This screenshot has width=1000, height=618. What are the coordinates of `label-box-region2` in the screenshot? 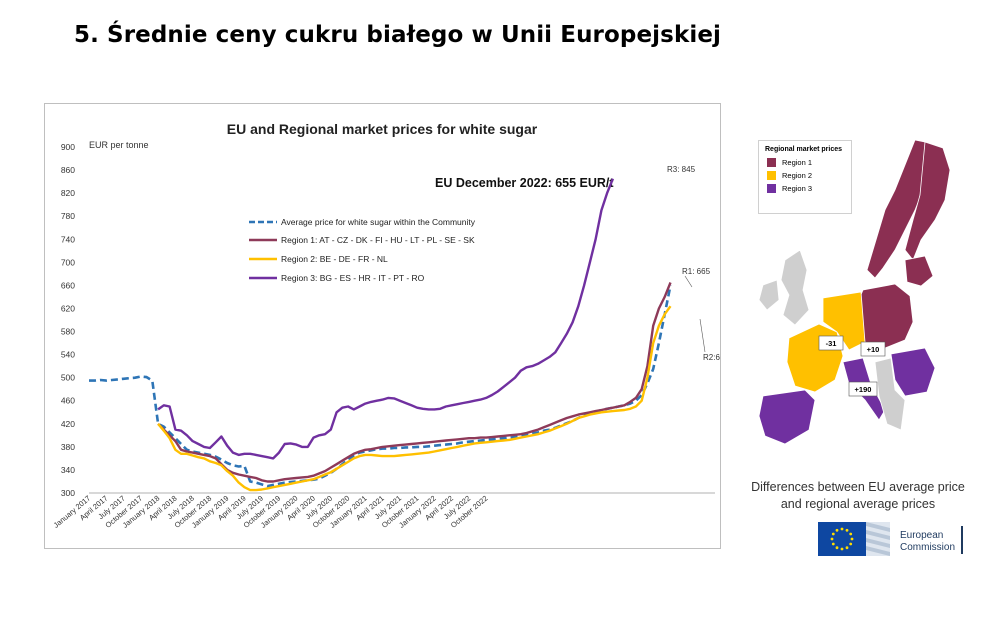 It's located at (831, 343).